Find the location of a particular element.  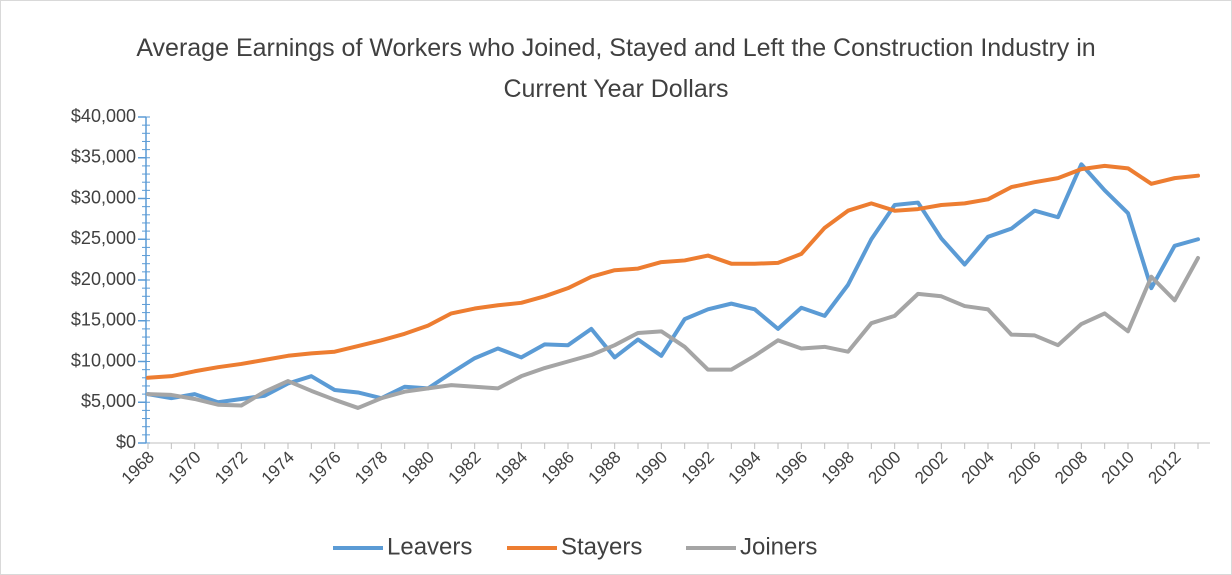

legend-label: Stayers is located at coordinates (601, 546).